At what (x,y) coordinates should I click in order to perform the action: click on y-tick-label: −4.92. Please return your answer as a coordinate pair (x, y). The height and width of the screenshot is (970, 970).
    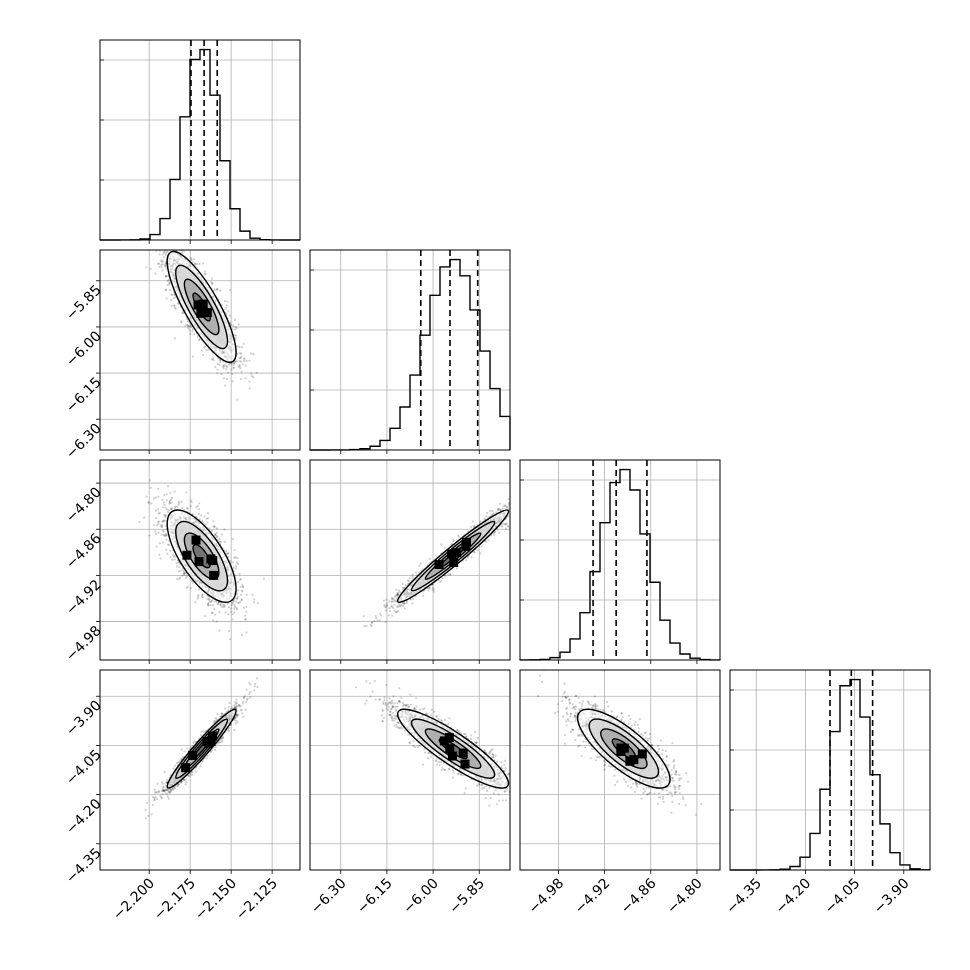
    Looking at the image, I should click on (84, 598).